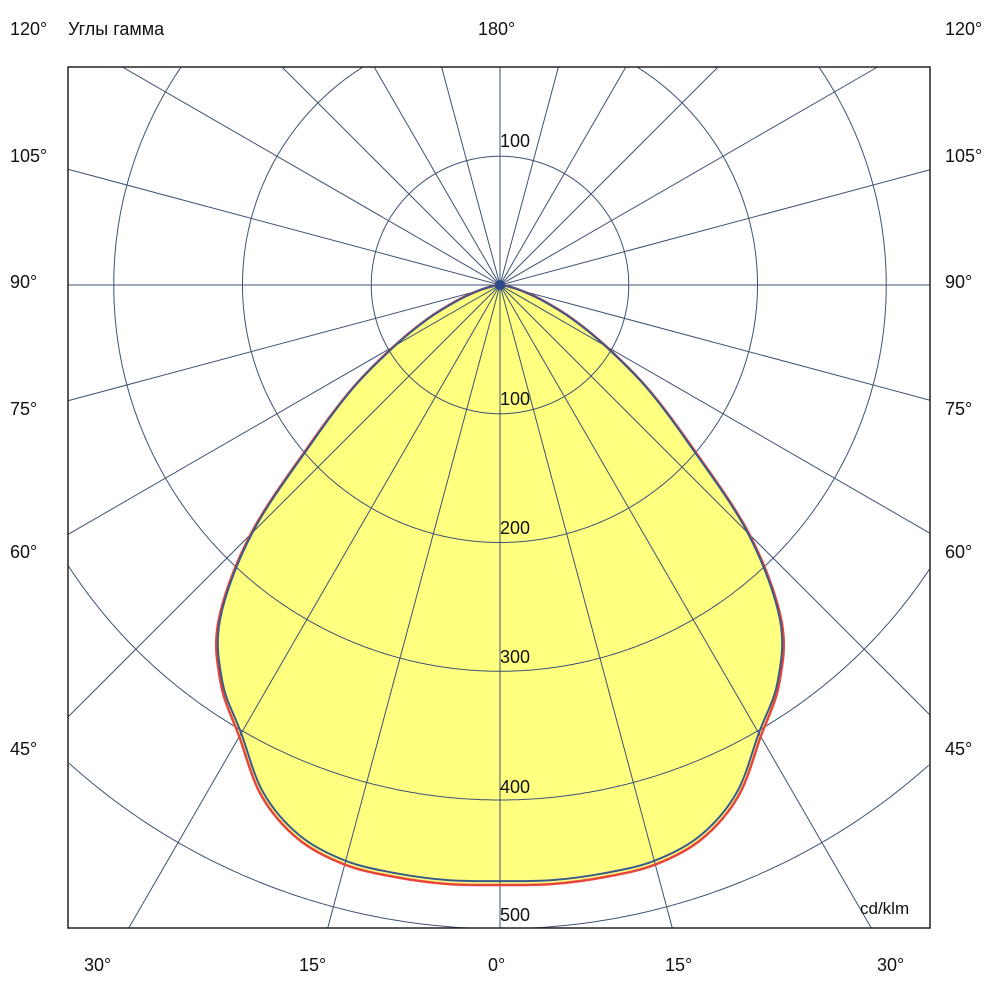 The height and width of the screenshot is (1000, 1000). What do you see at coordinates (500, 285) in the screenshot?
I see `center-marker` at bounding box center [500, 285].